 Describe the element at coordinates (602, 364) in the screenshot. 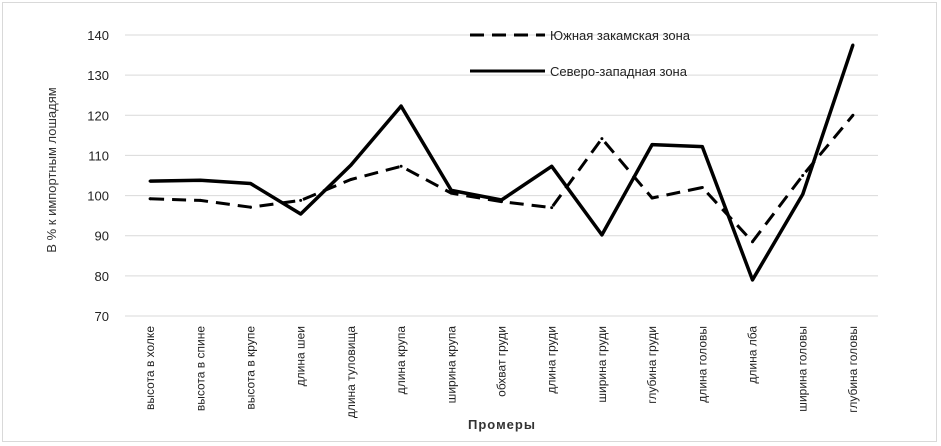

I see `x-tick-label: ширина груди` at that location.